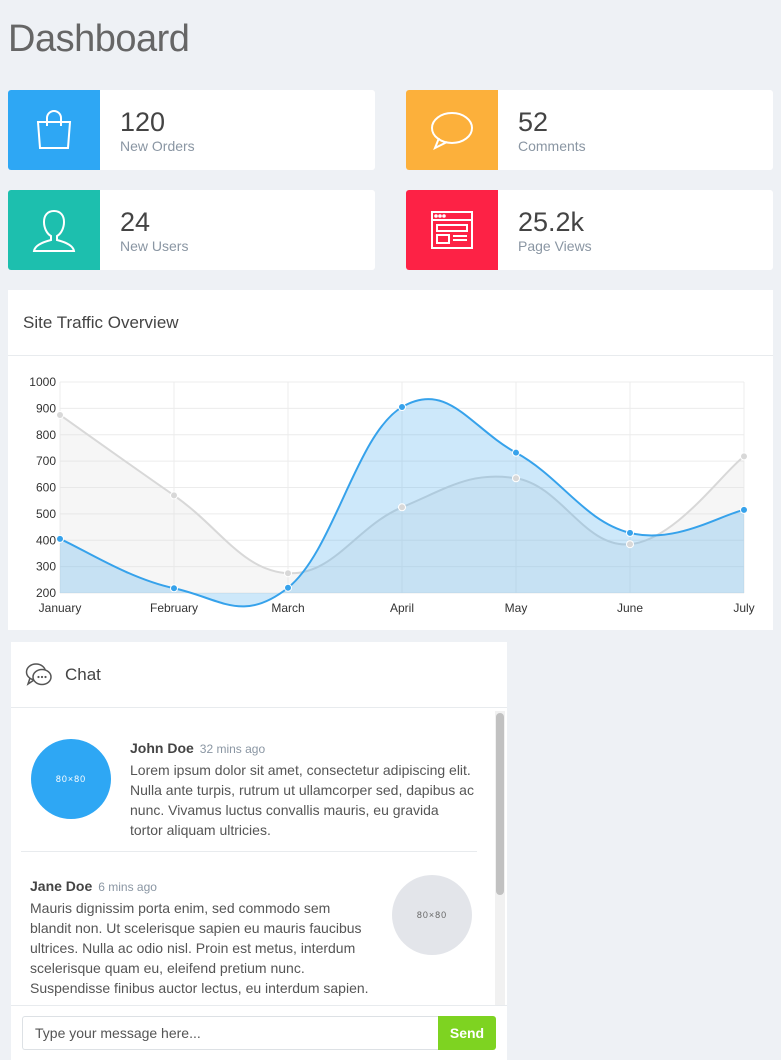  What do you see at coordinates (174, 608) in the screenshot?
I see `x-tick-label: February` at bounding box center [174, 608].